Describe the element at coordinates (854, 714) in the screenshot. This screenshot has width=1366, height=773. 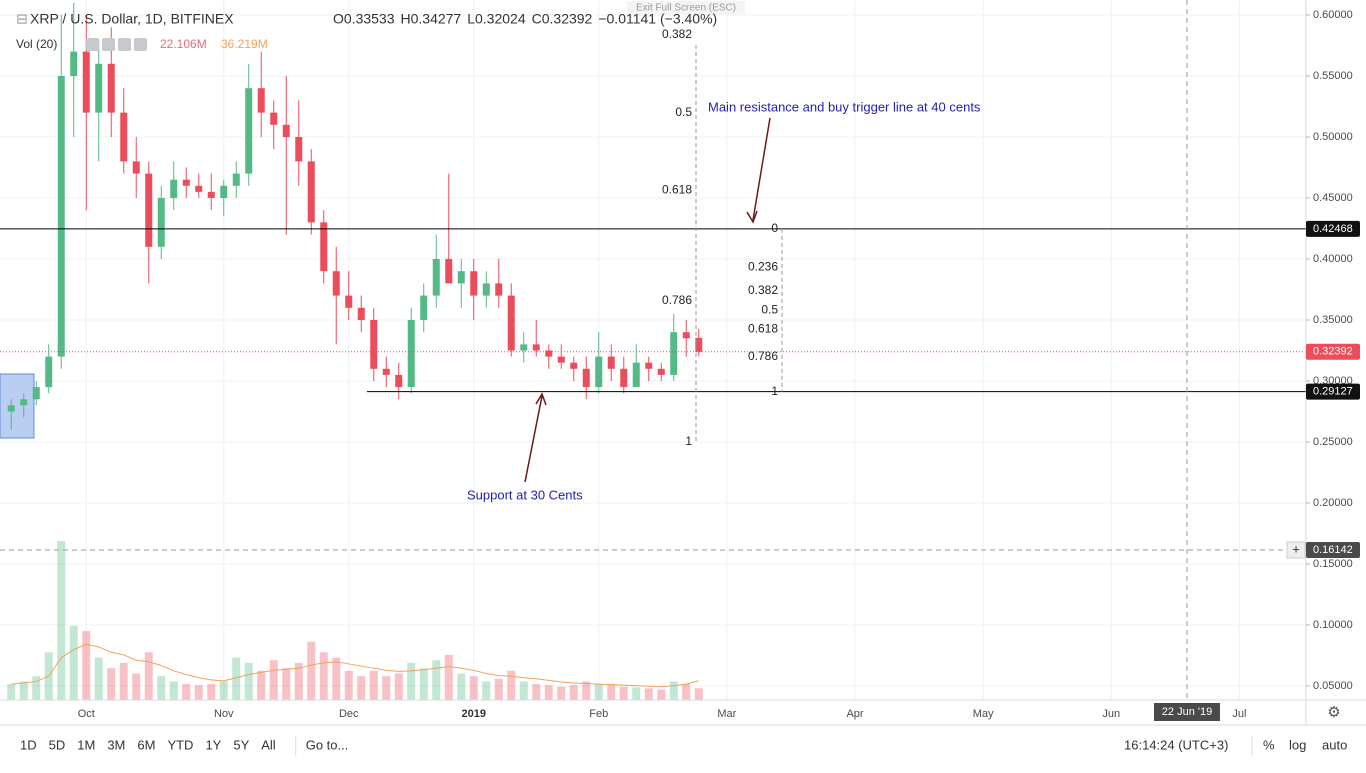
I see `x-tick-label: Apr` at that location.